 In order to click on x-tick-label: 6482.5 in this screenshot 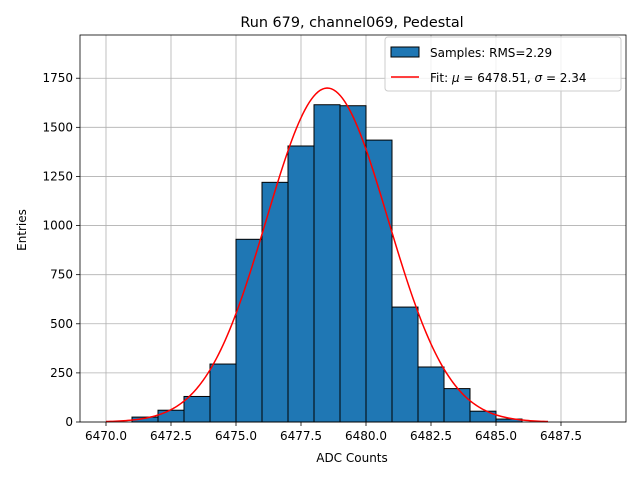, I will do `click(431, 436)`.